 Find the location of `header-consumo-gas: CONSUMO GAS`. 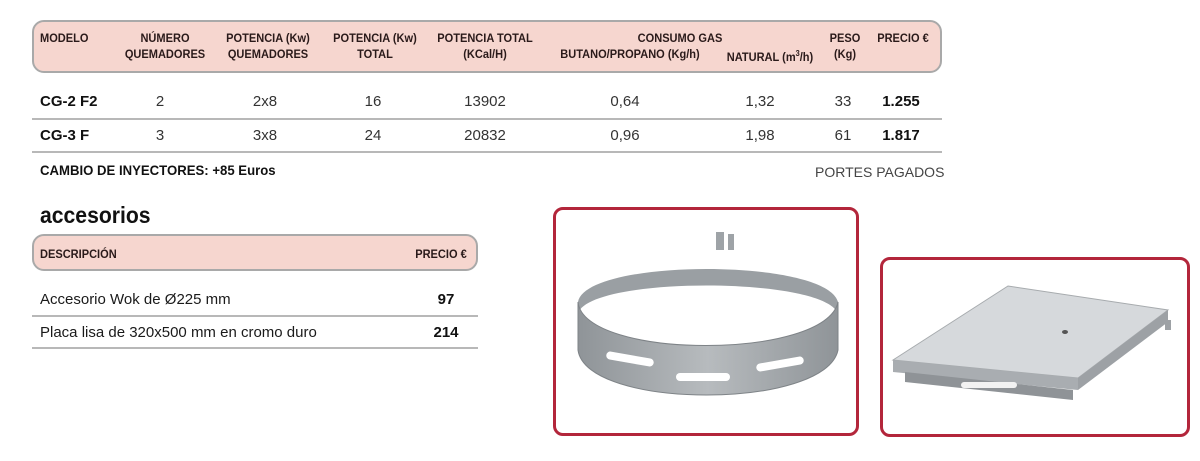

header-consumo-gas: CONSUMO GAS is located at coordinates (680, 38).